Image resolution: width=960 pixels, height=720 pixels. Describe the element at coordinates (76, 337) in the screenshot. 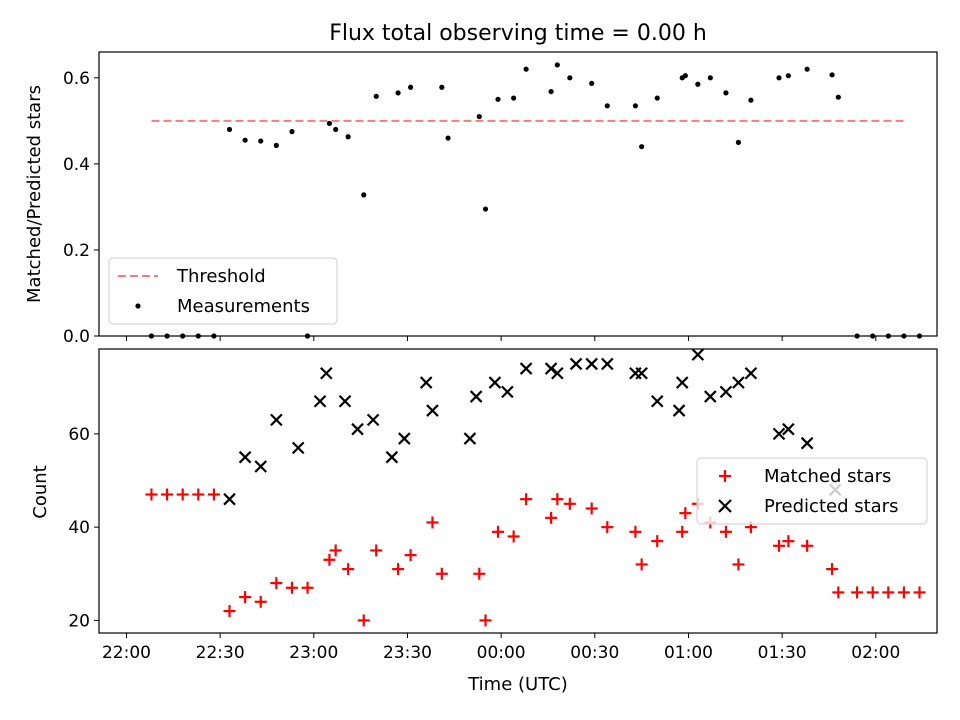

I see `top-y-tick-label: 0.0` at that location.